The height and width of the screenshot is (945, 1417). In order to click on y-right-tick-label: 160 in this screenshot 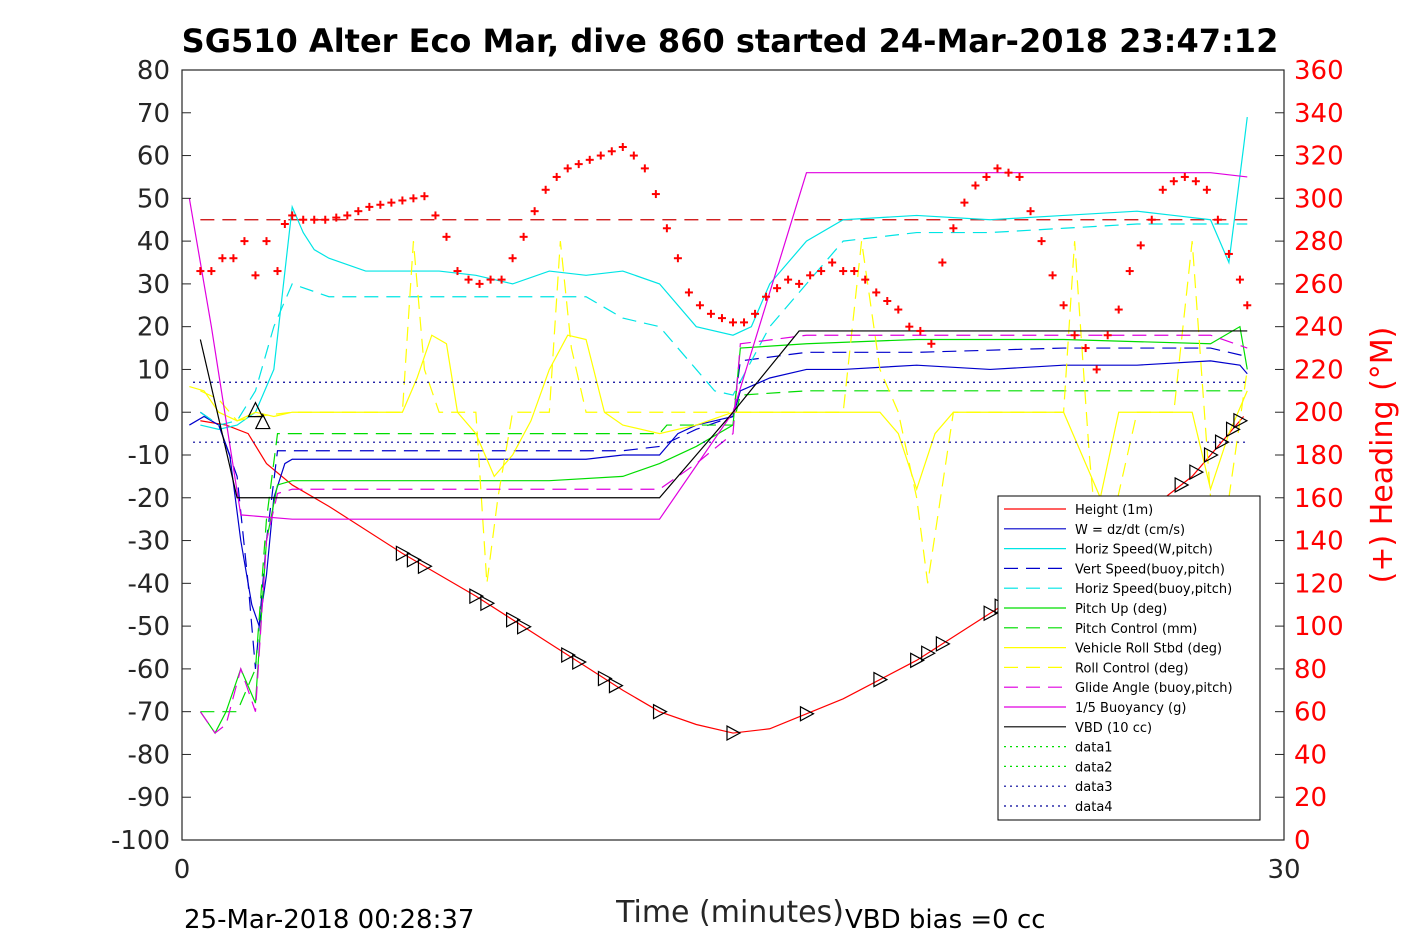, I will do `click(1319, 499)`.